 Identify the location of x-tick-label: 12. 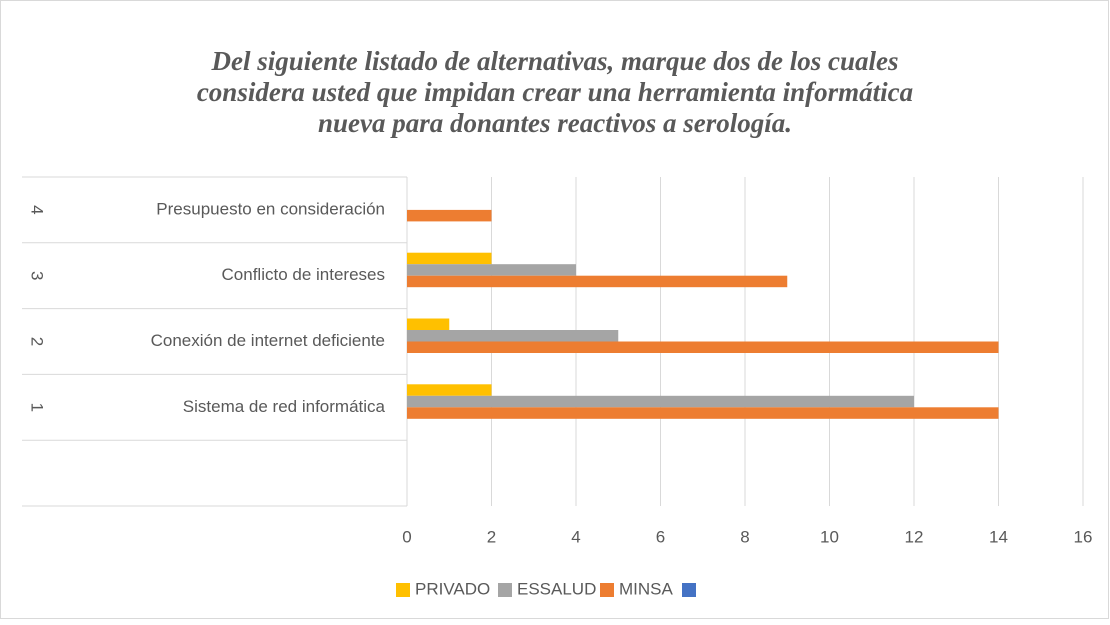
(914, 536).